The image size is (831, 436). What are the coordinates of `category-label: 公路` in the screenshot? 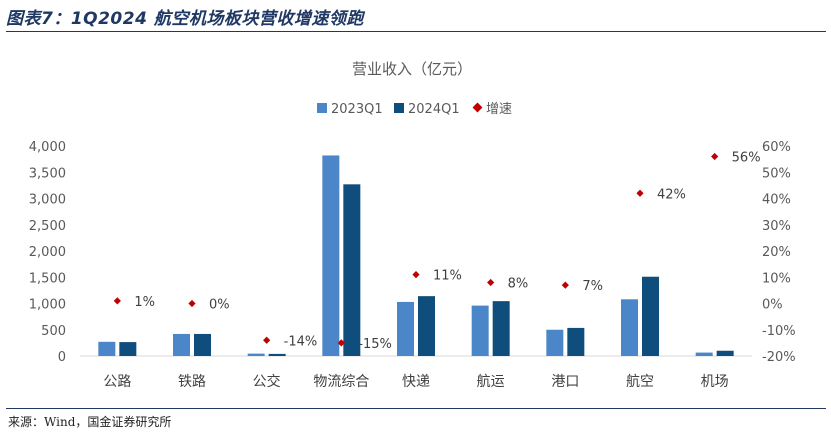 It's located at (117, 382).